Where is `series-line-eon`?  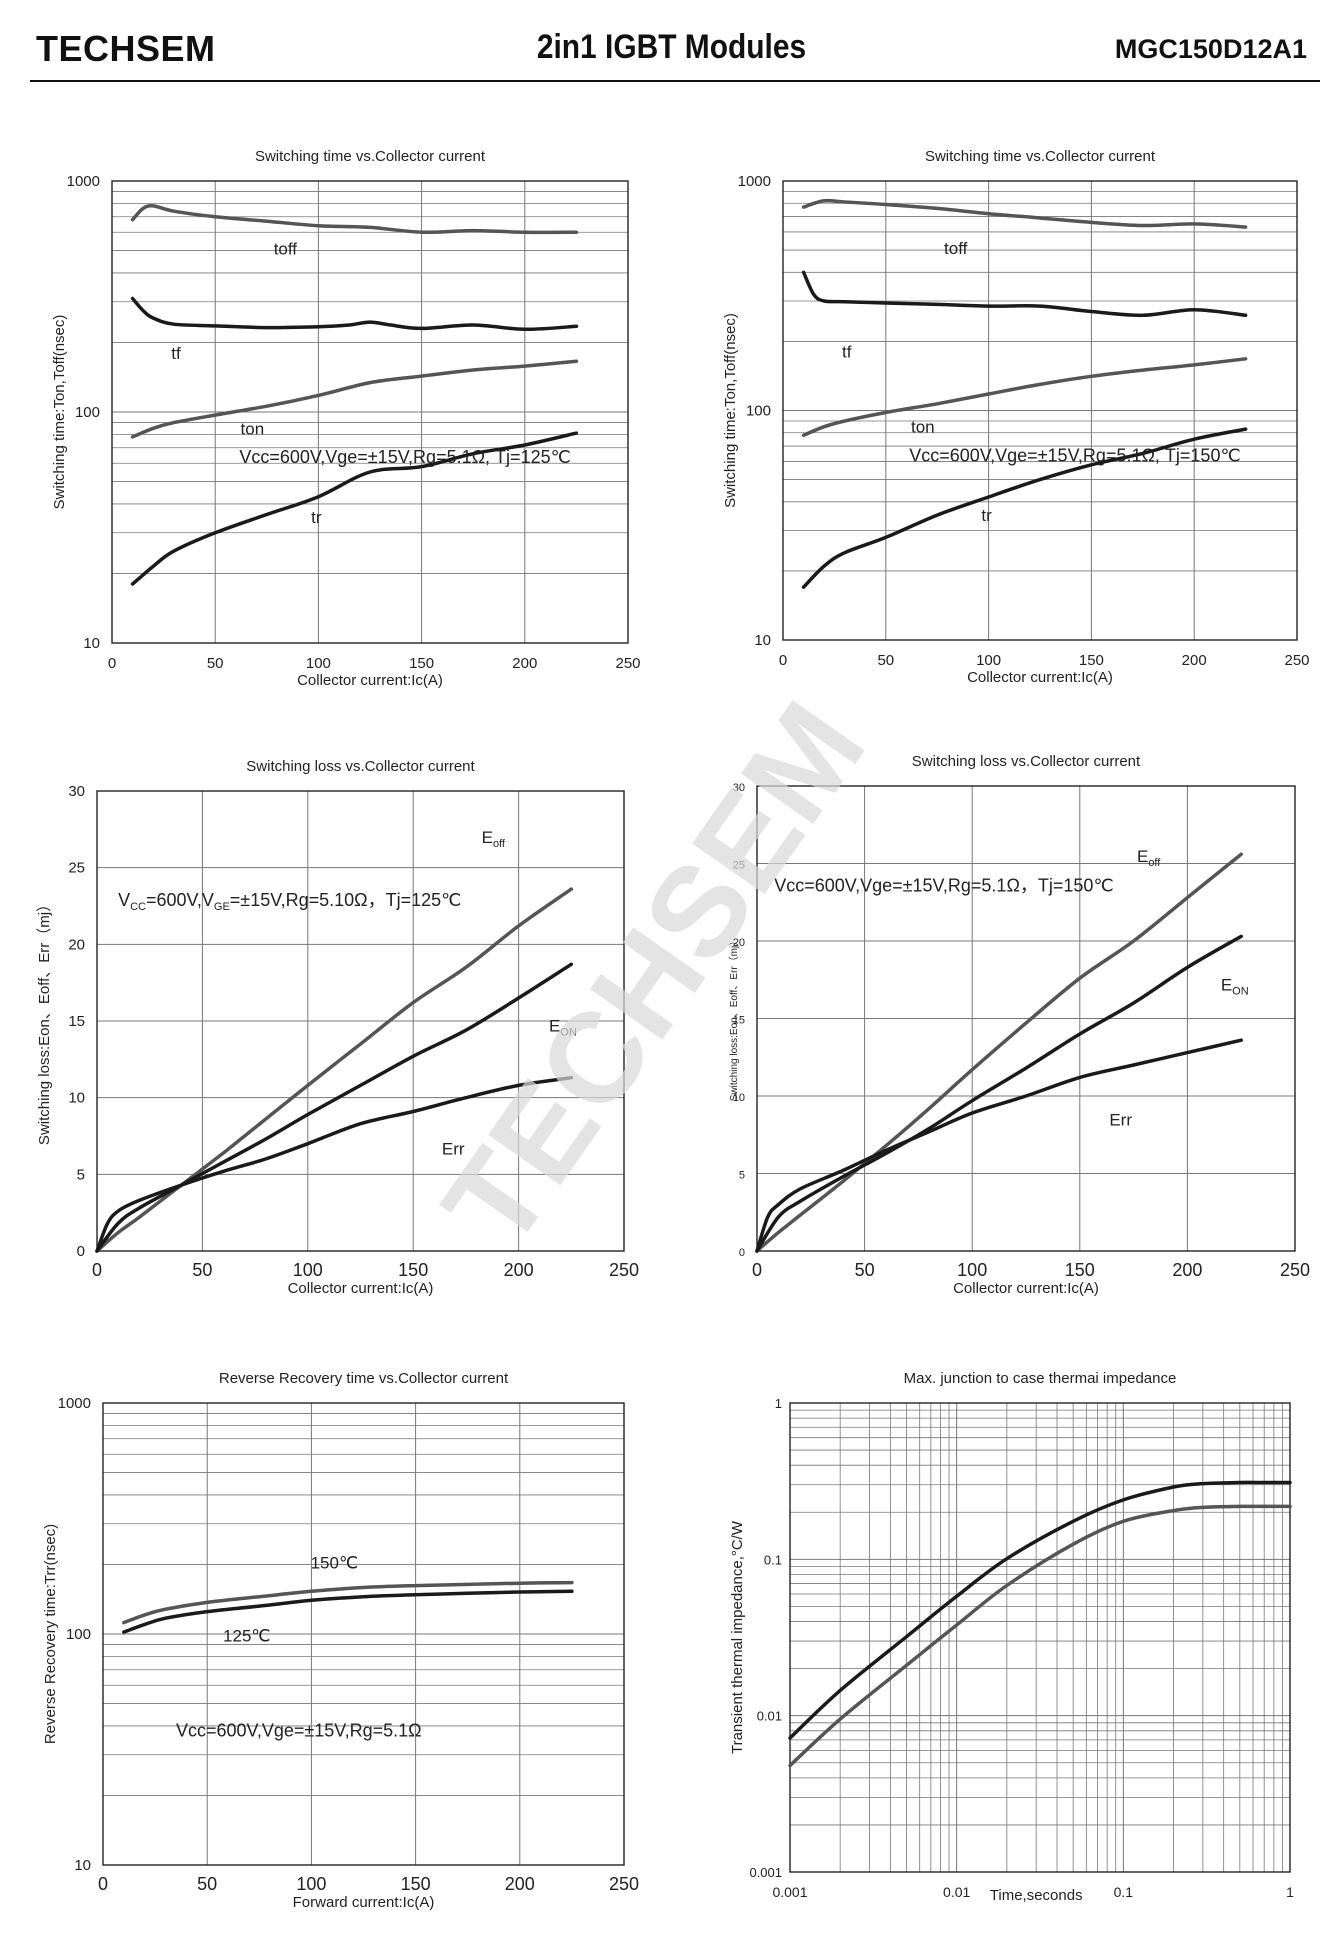 series-line-eon is located at coordinates (999, 1093).